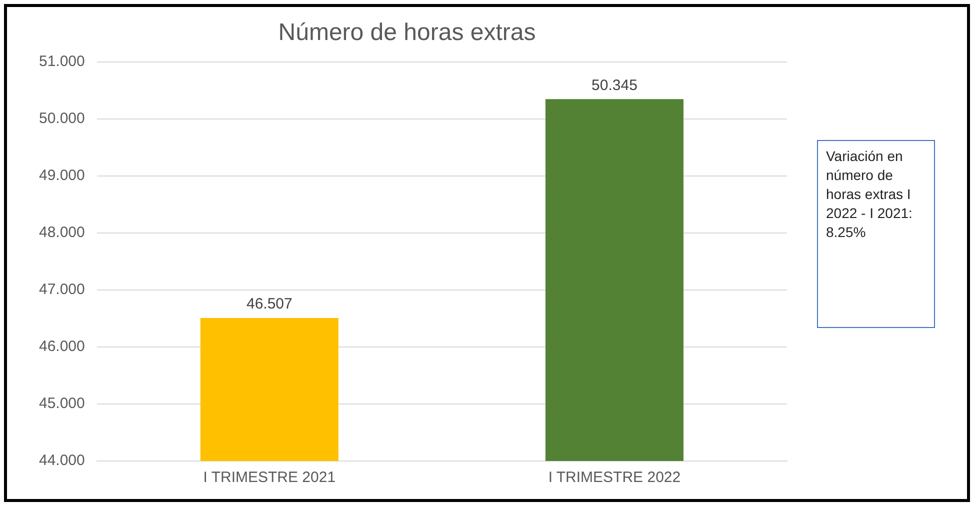 Image resolution: width=974 pixels, height=506 pixels. Describe the element at coordinates (269, 477) in the screenshot. I see `x-tick-label: I TRIMESTRE 2021` at that location.